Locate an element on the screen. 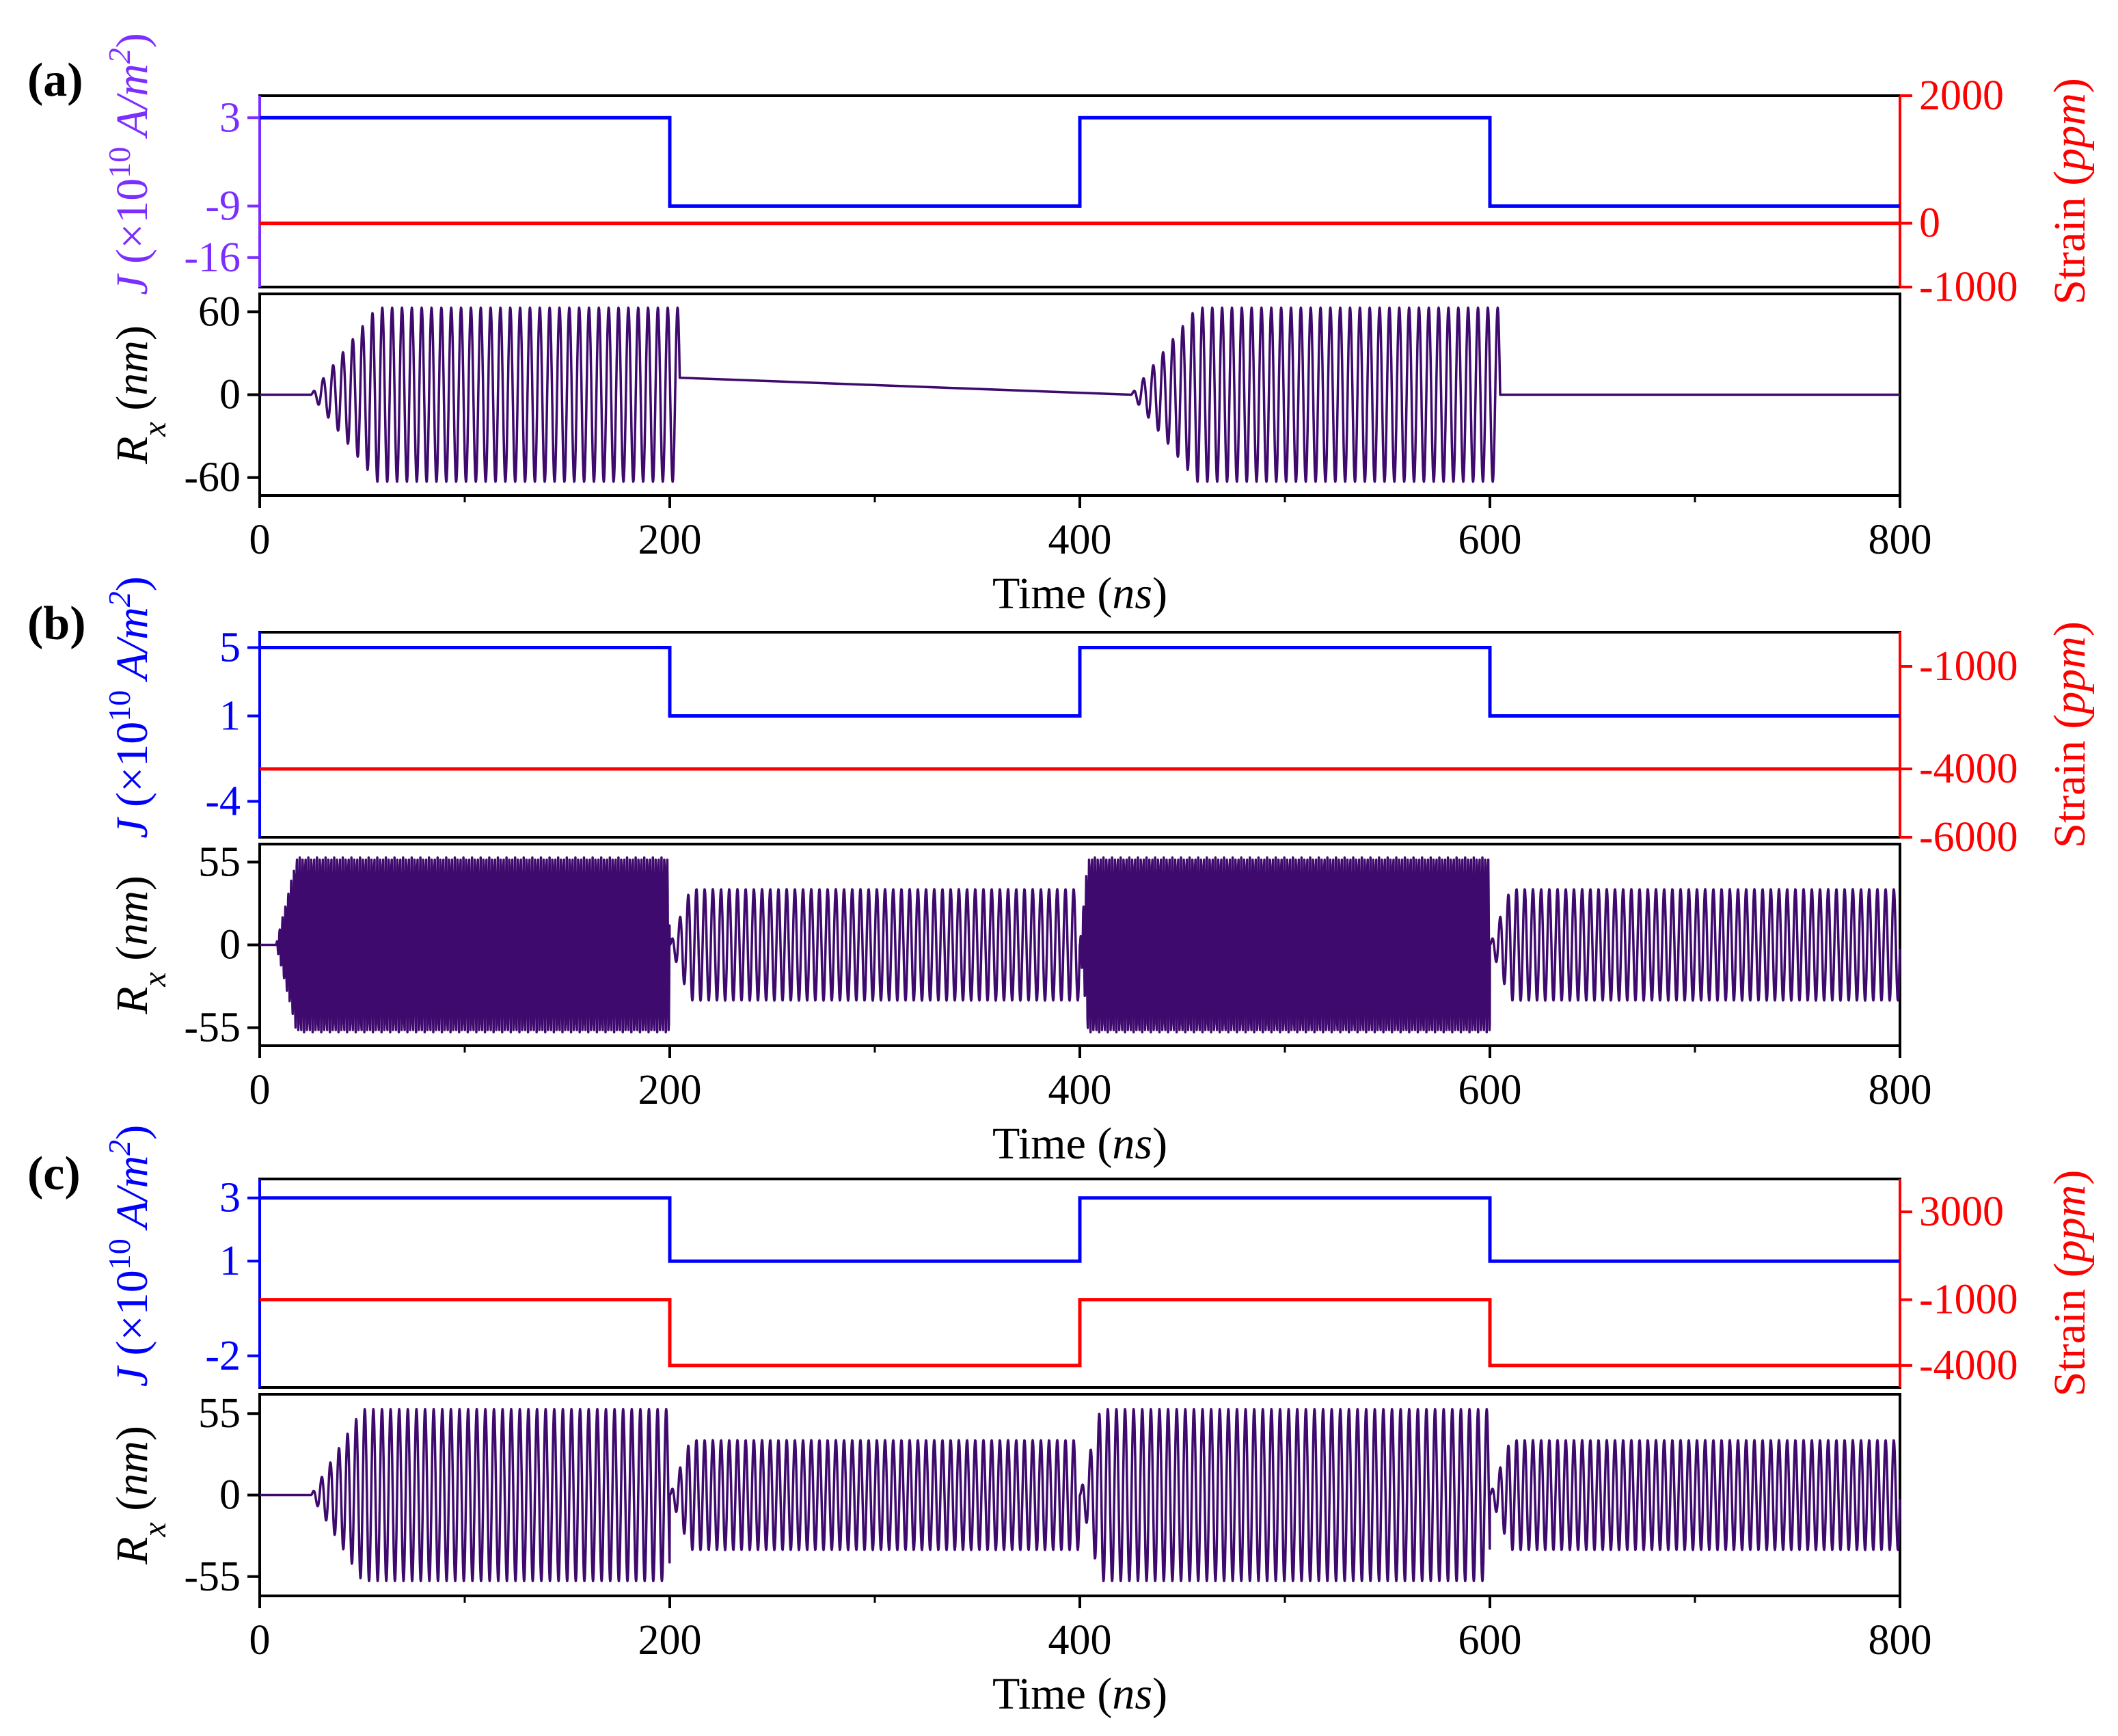  rx-tick-label: 60 is located at coordinates (219, 311).